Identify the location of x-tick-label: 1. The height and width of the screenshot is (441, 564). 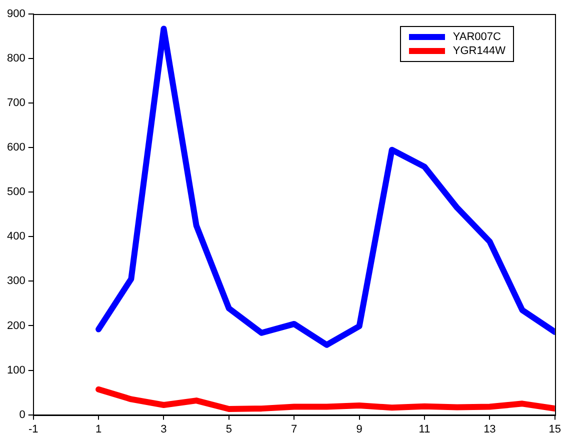
(98, 429).